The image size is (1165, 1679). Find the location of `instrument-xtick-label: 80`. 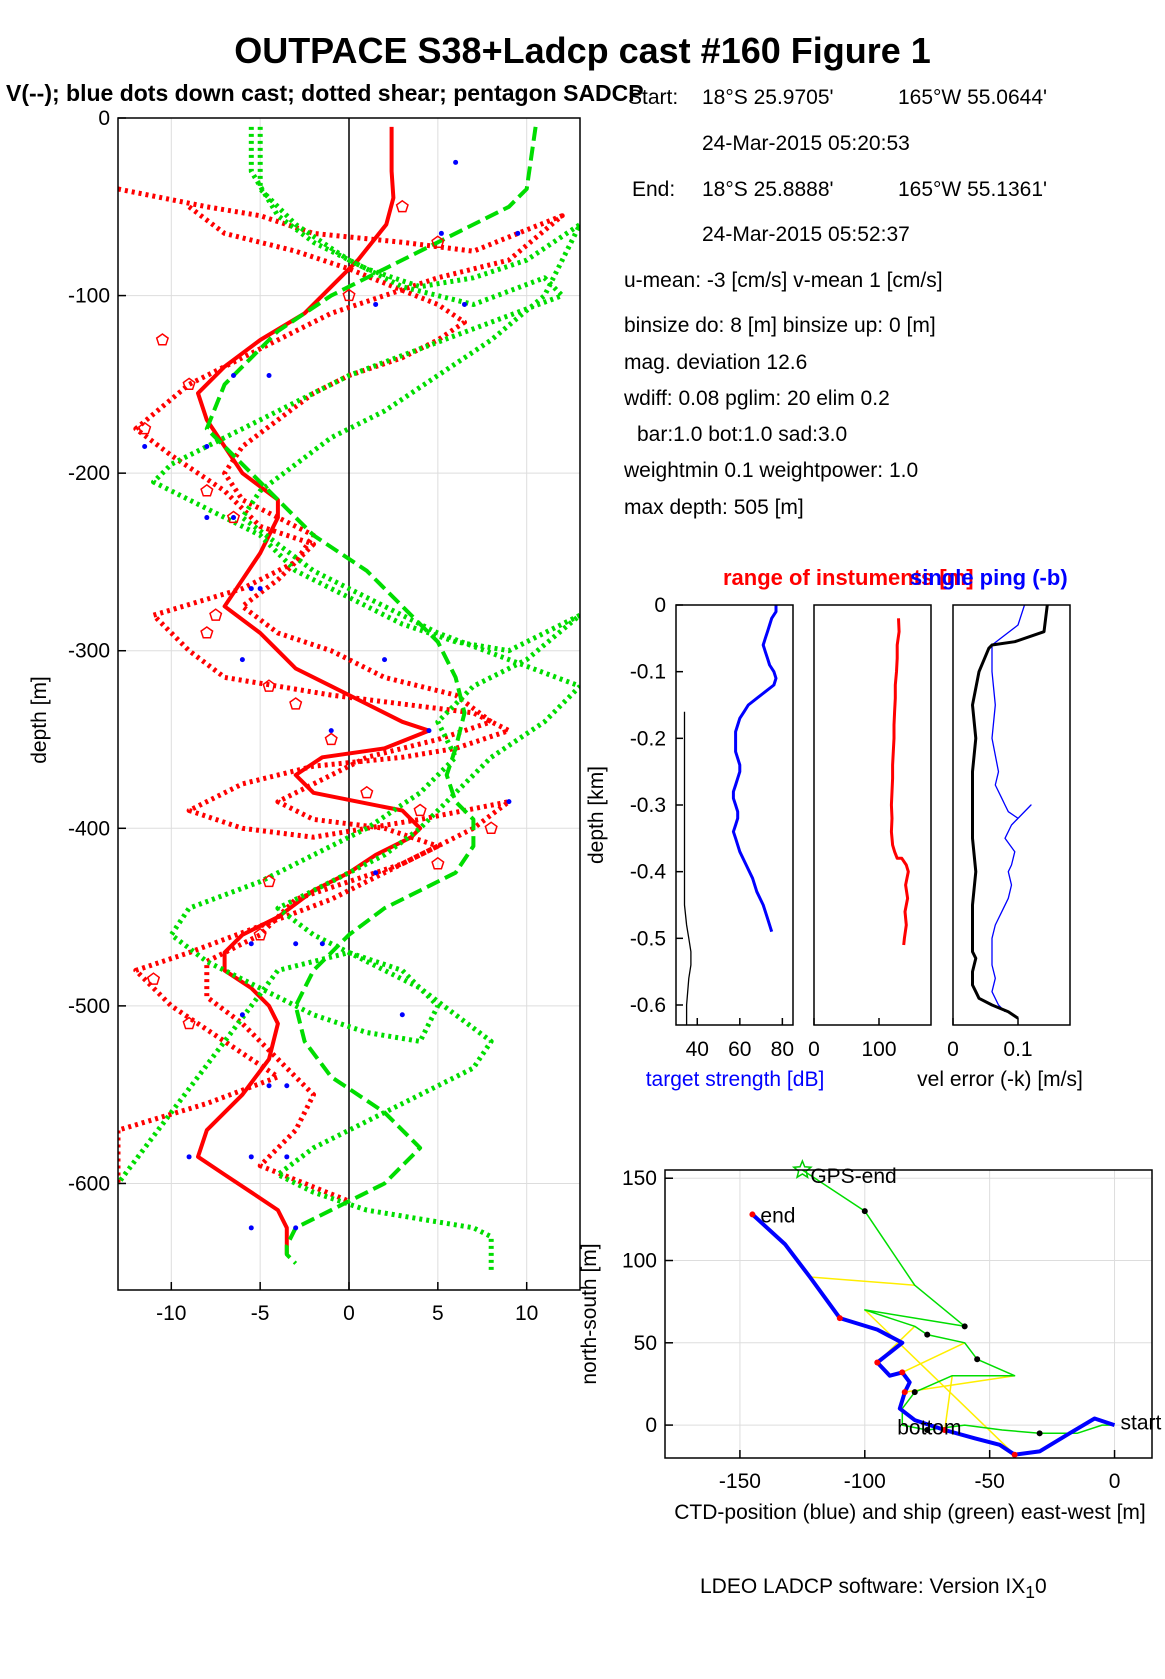

instrument-xtick-label: 80 is located at coordinates (782, 1049).